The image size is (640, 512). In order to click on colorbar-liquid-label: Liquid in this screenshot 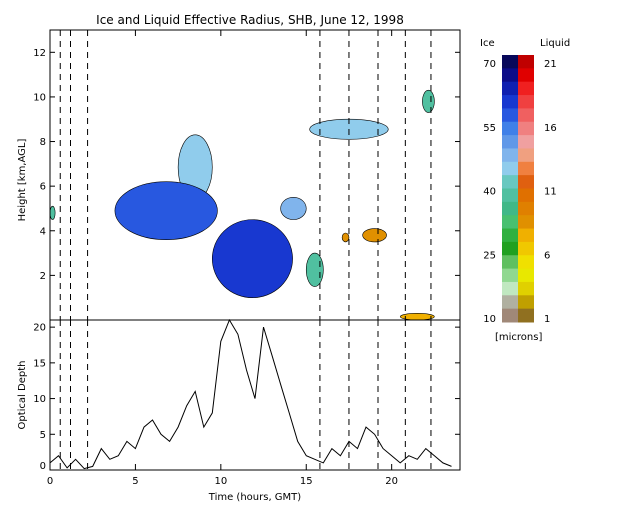, I will do `click(555, 43)`.